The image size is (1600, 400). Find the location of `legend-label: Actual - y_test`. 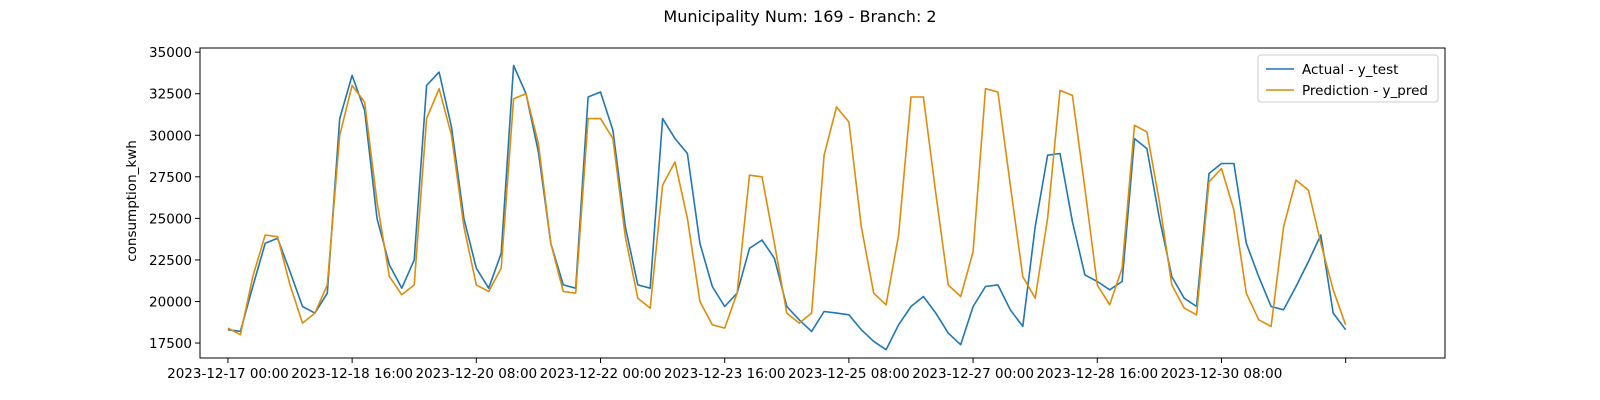

legend-label: Actual - y_test is located at coordinates (1350, 70).